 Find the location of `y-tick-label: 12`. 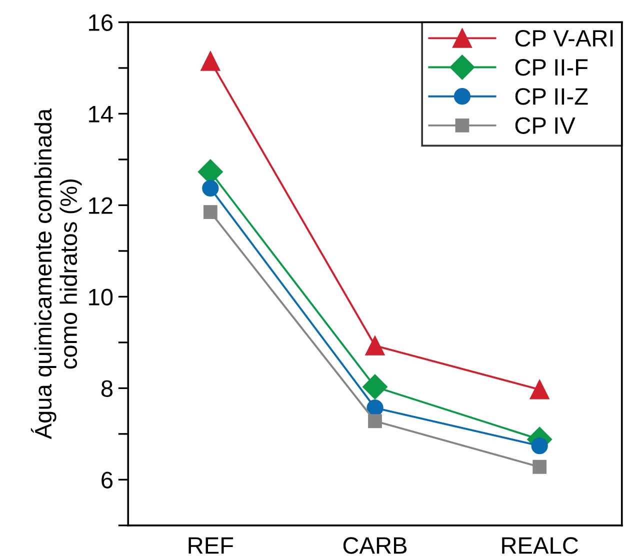

y-tick-label: 12 is located at coordinates (100, 205).